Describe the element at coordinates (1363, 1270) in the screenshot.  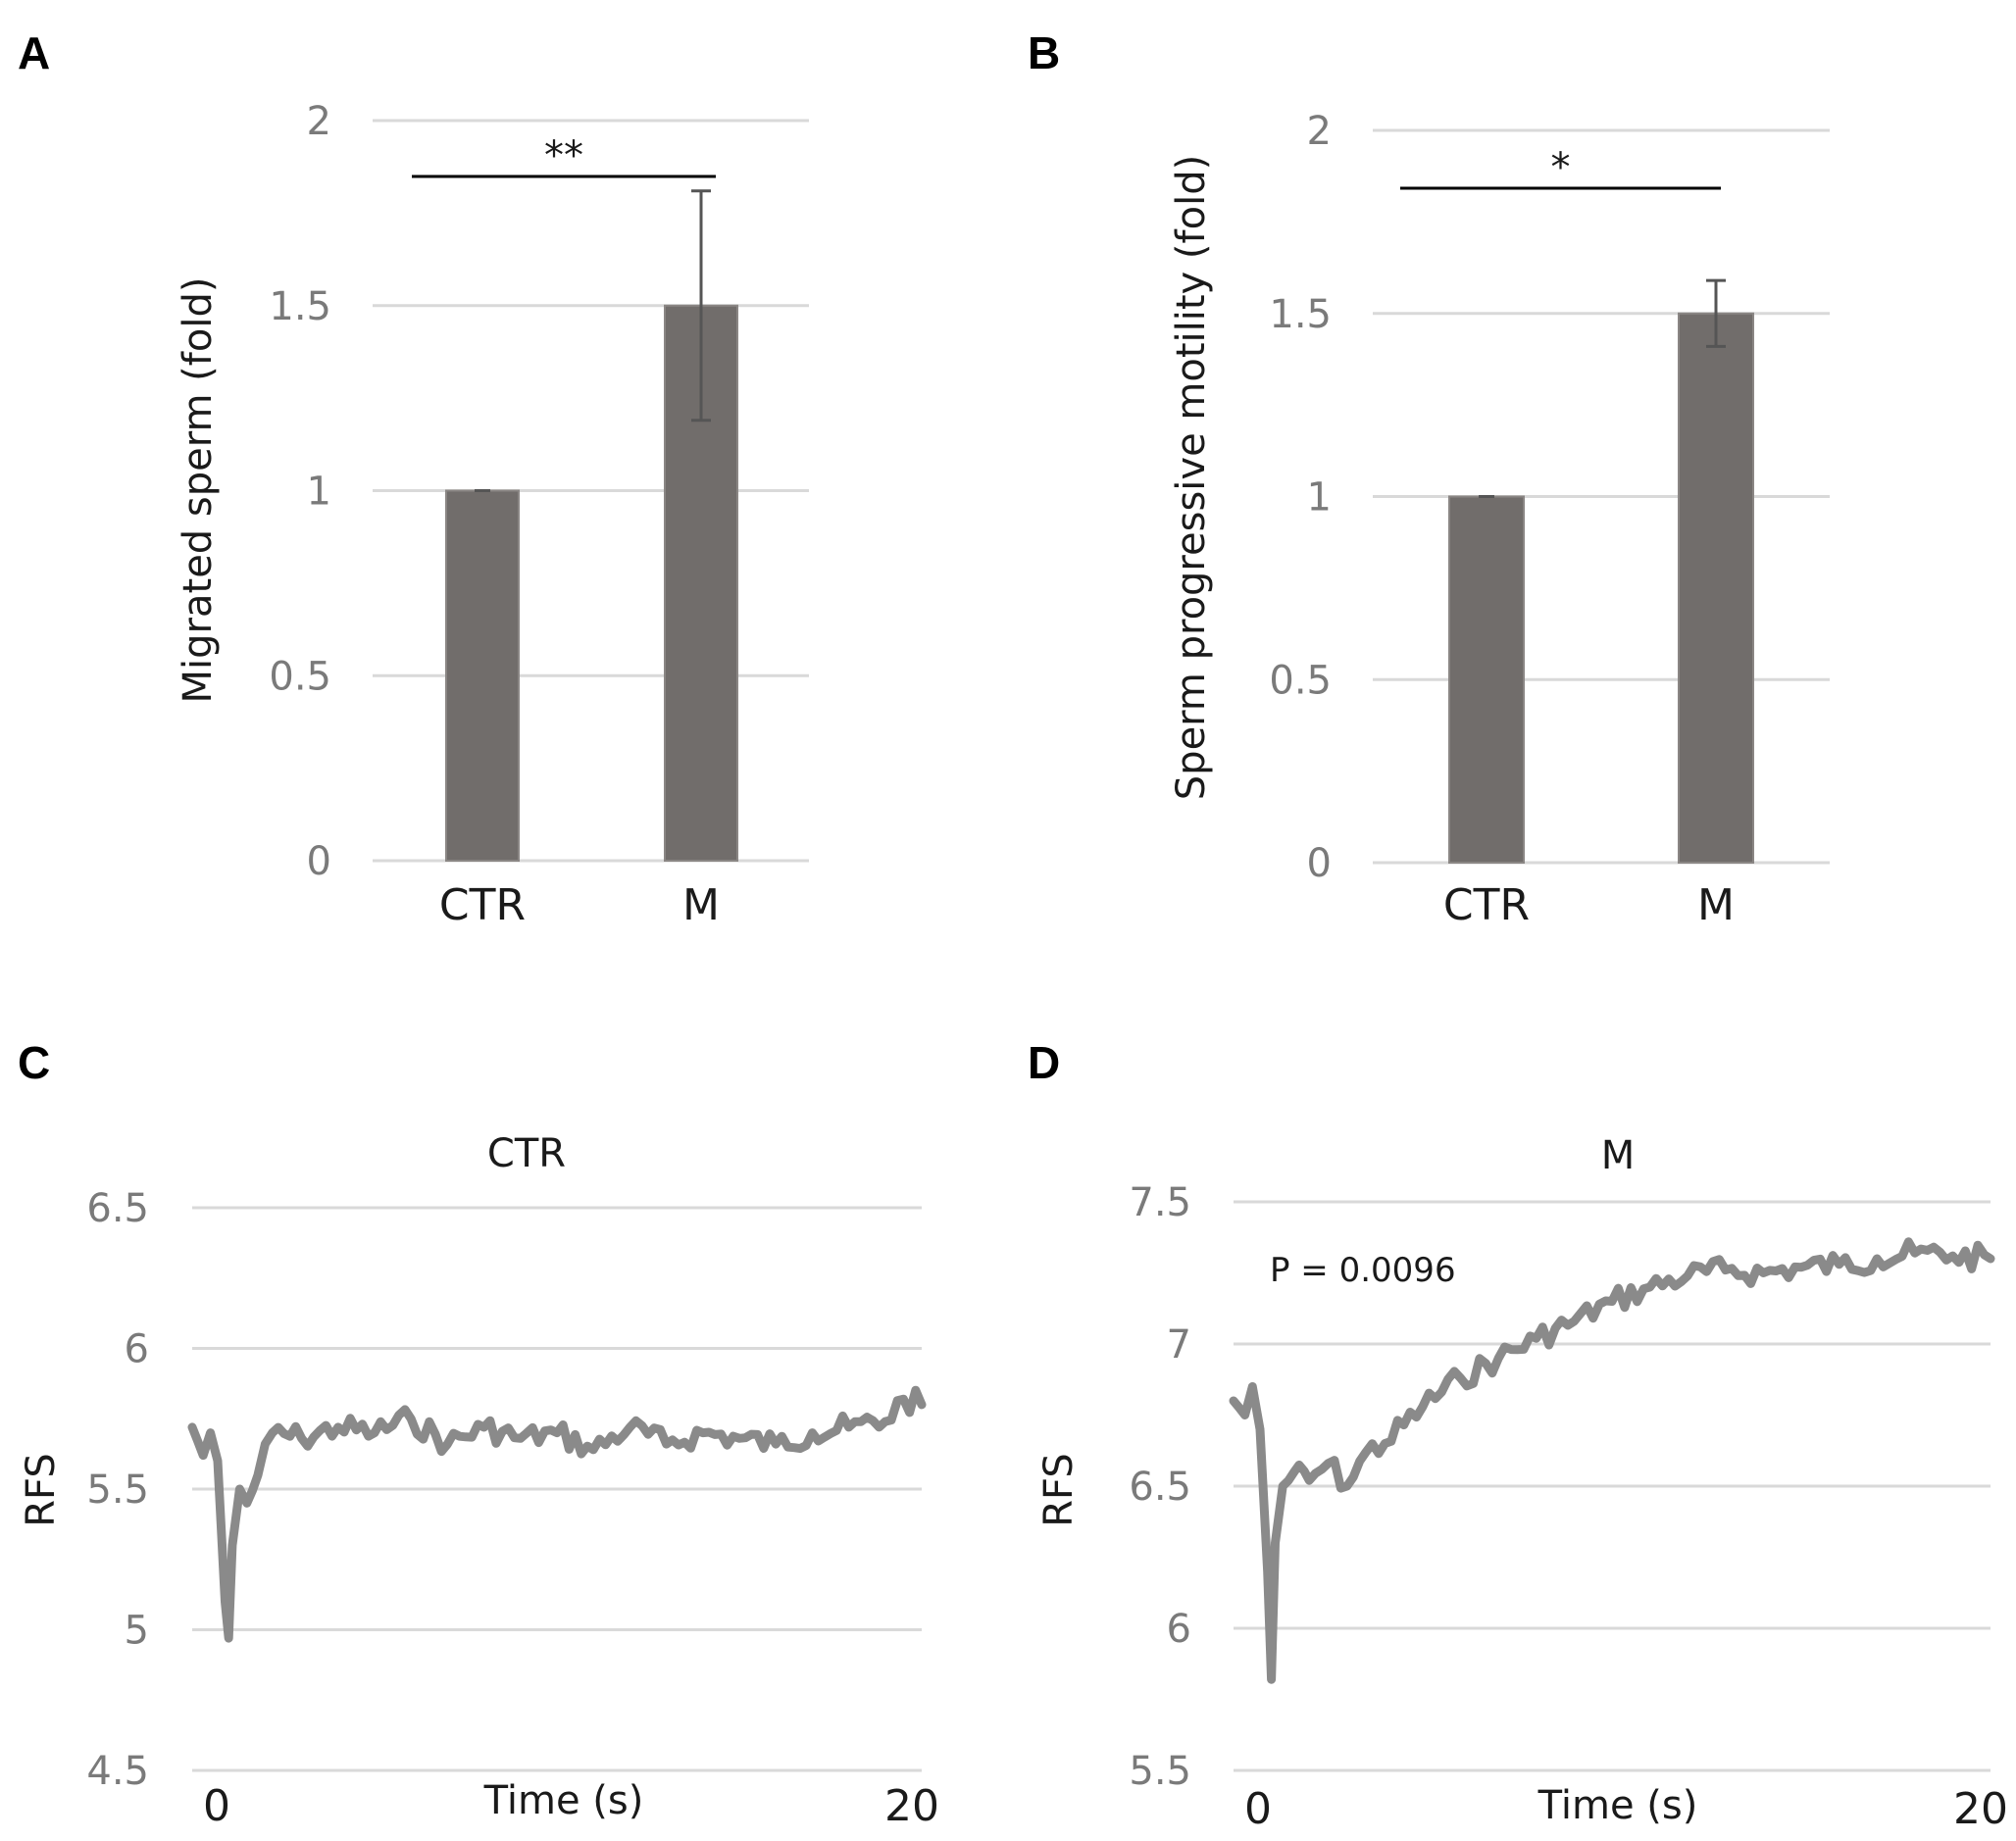
I see `p-value-annotation: P = 0.0096` at that location.